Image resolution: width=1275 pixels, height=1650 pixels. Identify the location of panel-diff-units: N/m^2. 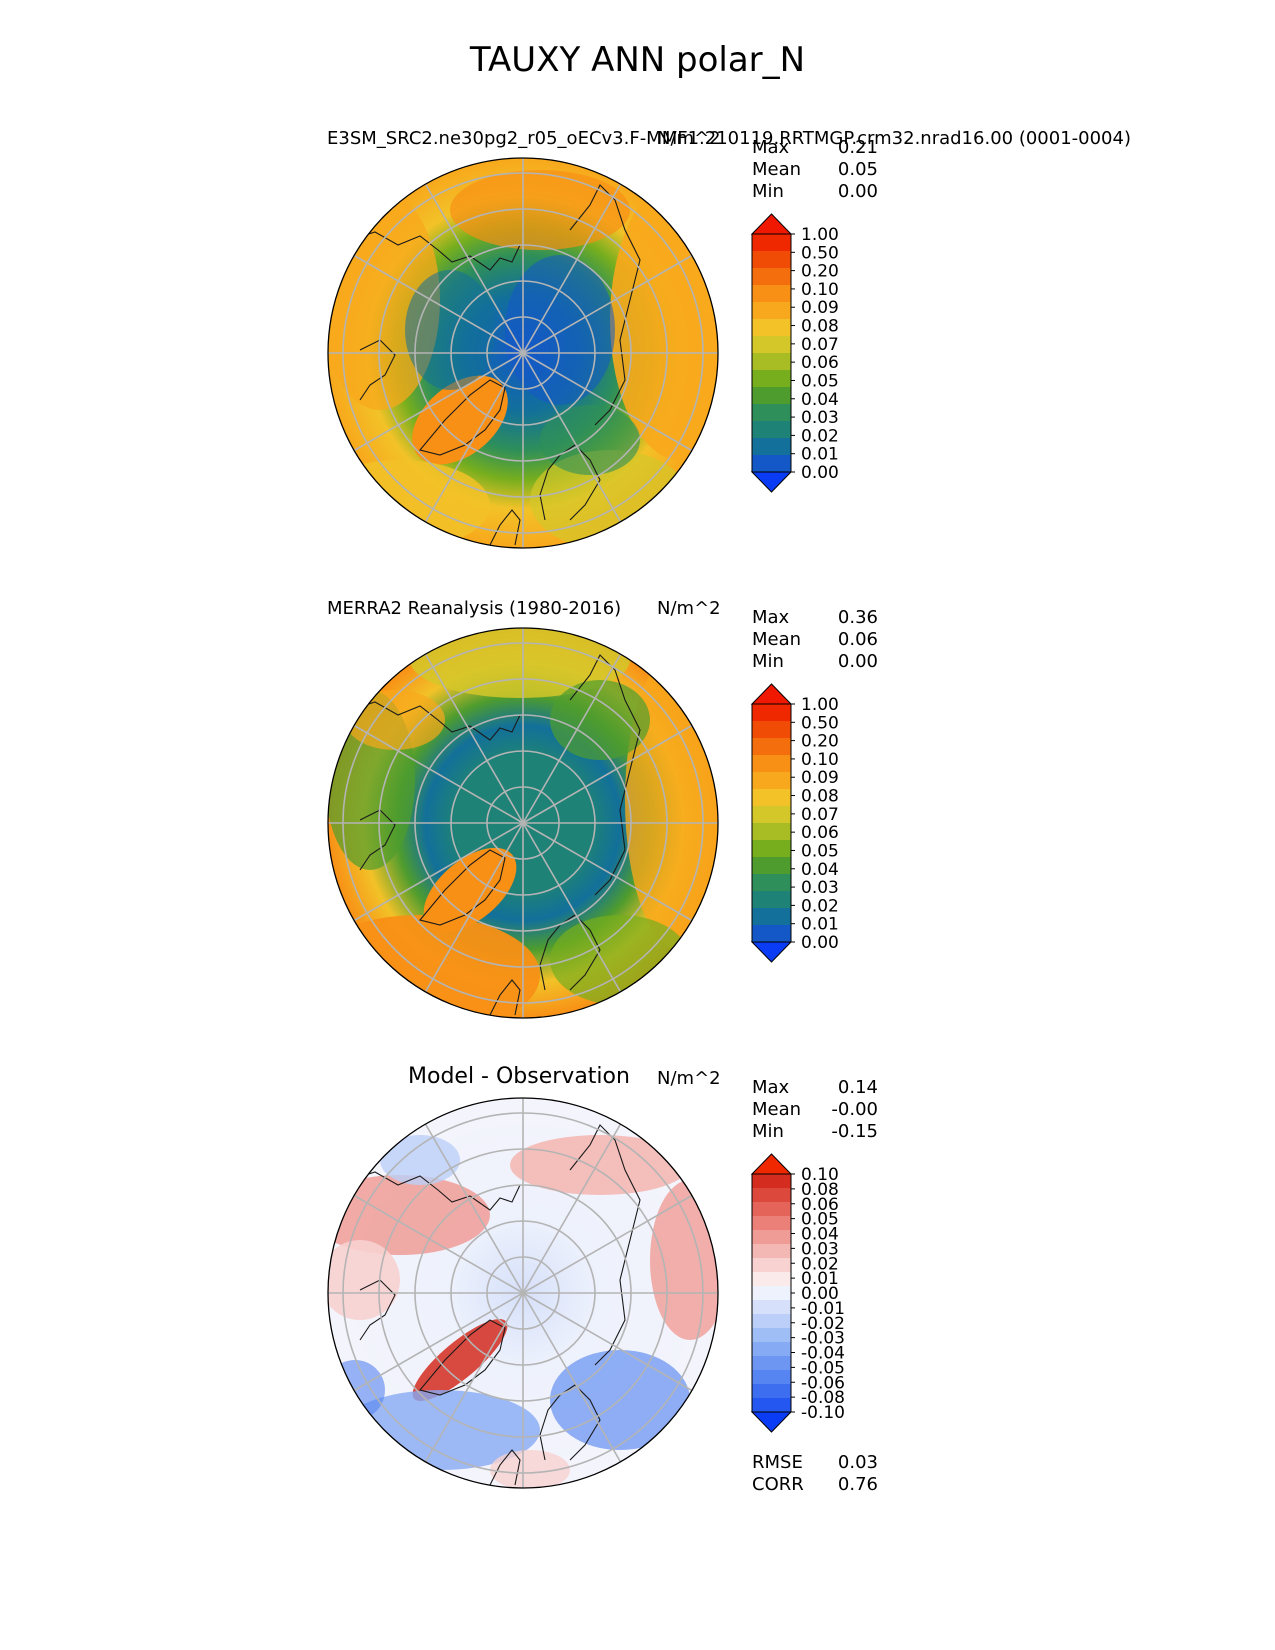
(689, 1078).